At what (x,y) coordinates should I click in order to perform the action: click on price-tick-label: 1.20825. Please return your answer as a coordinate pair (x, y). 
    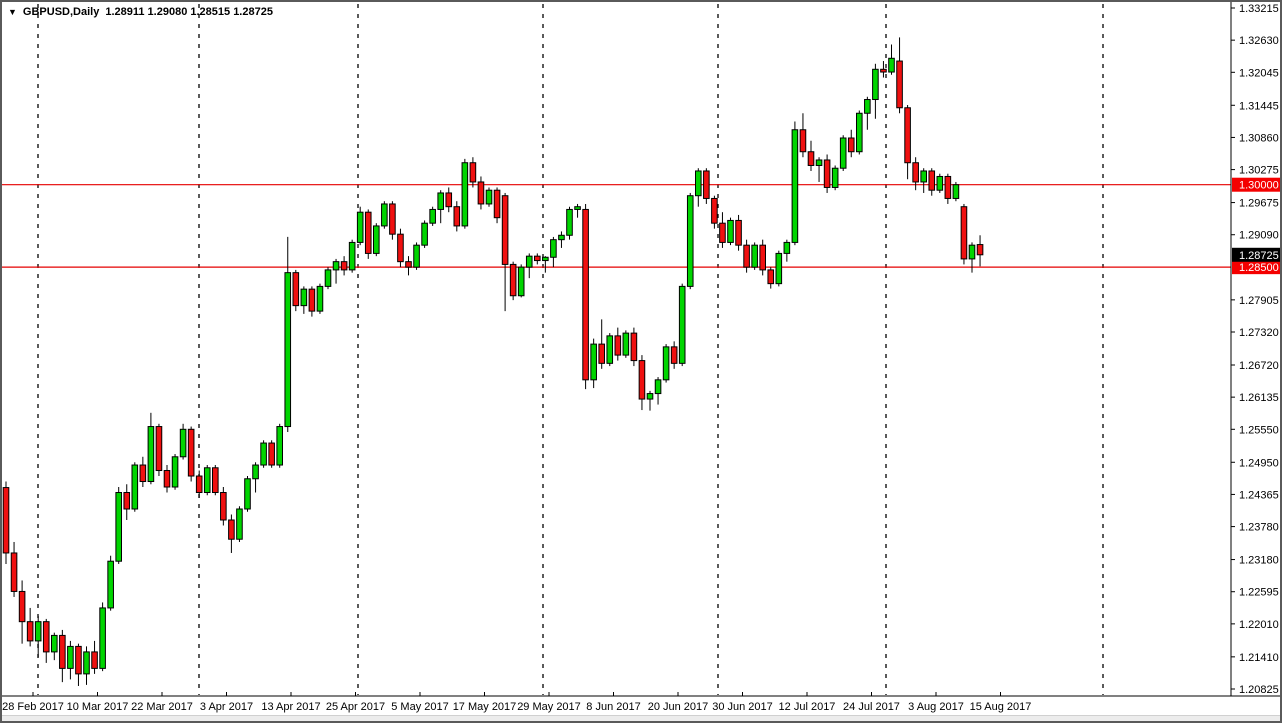
    Looking at the image, I should click on (1259, 690).